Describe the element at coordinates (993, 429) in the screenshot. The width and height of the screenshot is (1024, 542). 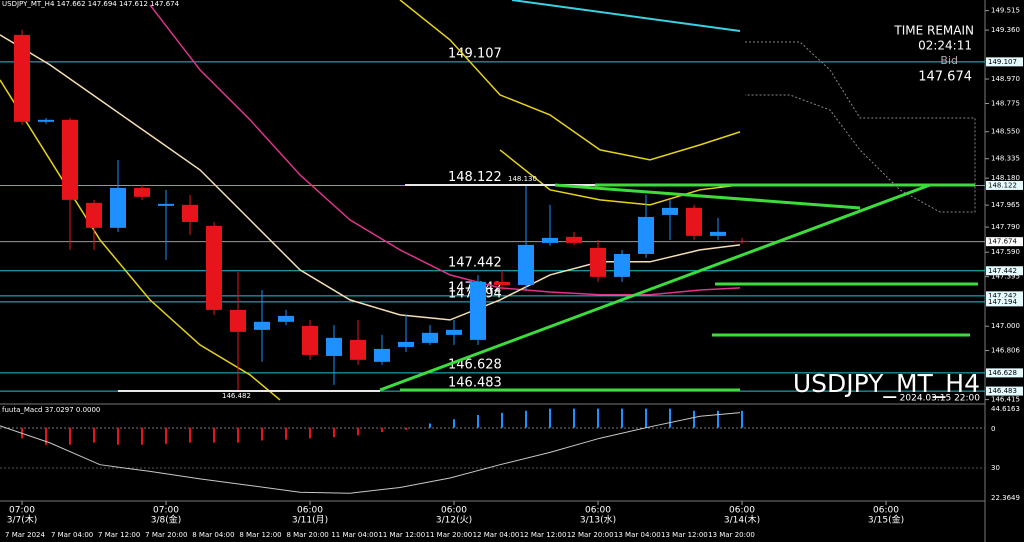
I see `macd-axis-label: 0` at that location.